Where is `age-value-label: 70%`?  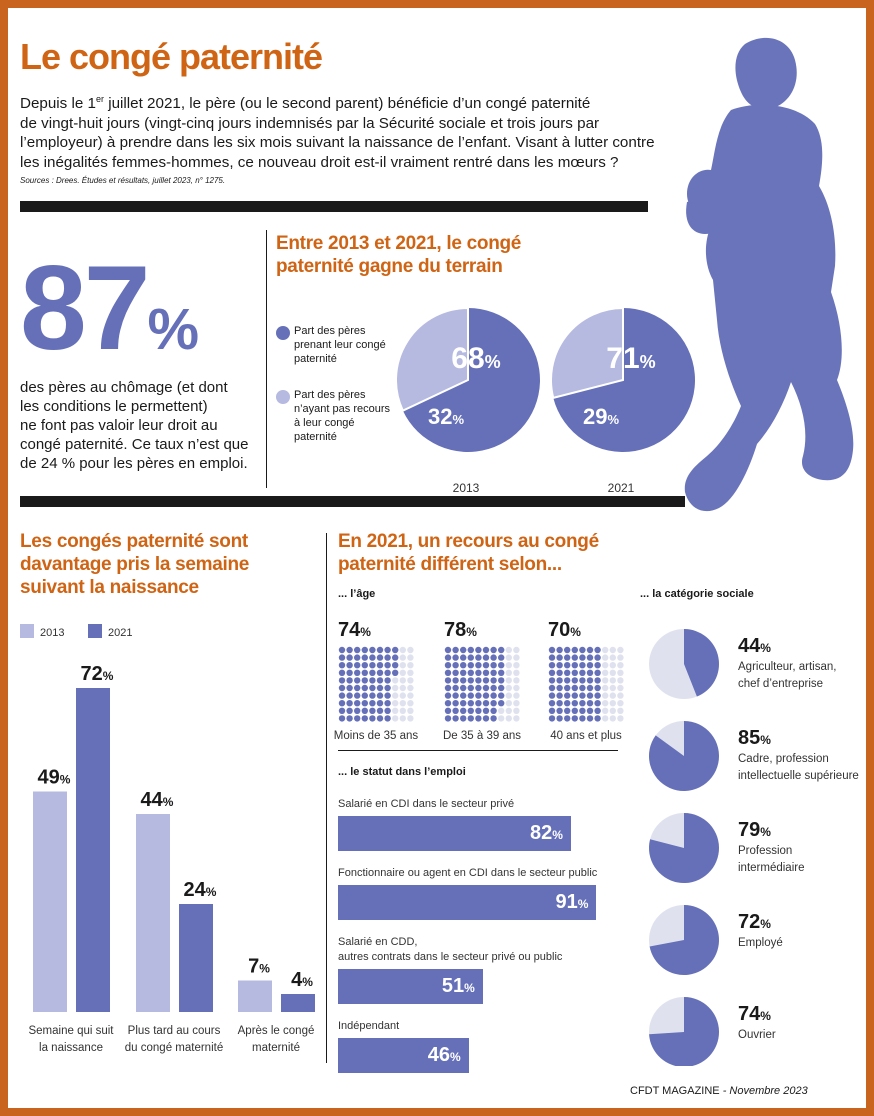 age-value-label: 70% is located at coordinates (564, 630).